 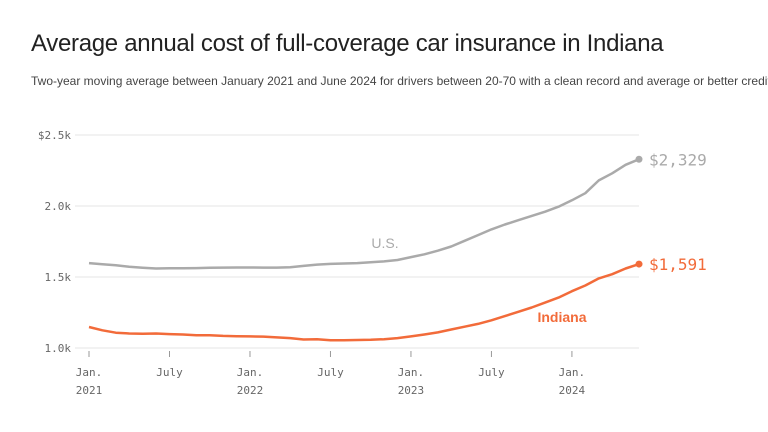 What do you see at coordinates (572, 390) in the screenshot?
I see `x-tick-year: 2024` at bounding box center [572, 390].